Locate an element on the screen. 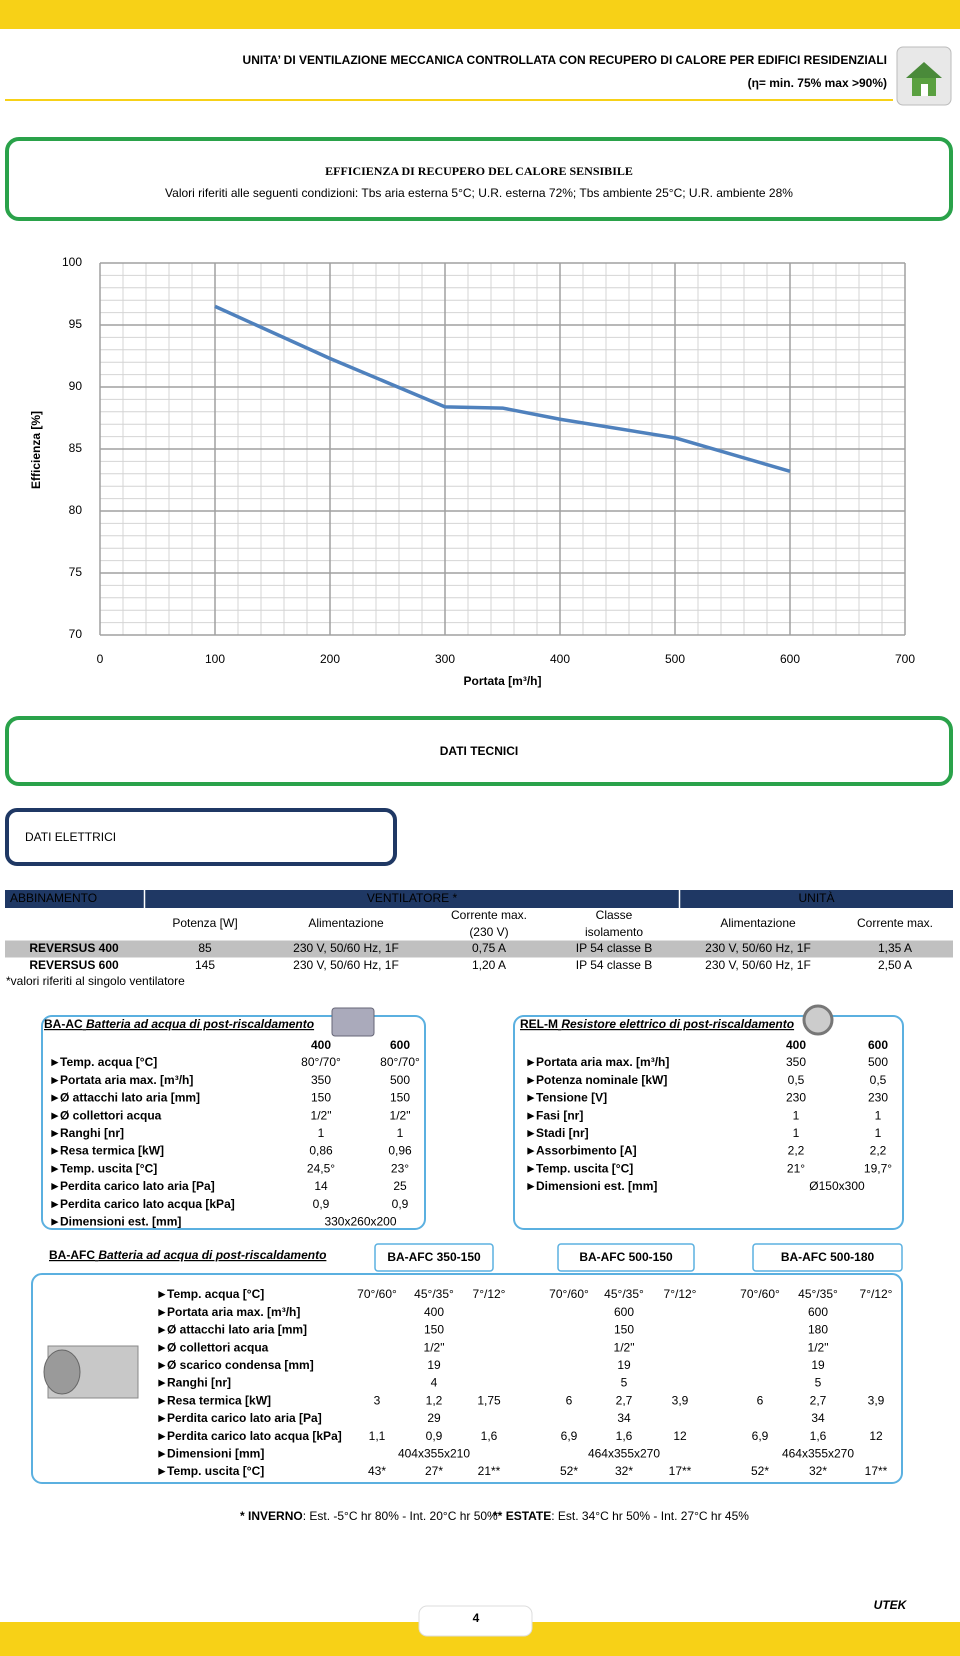 This screenshot has width=960, height=1656. row-label: Stadi [nr] is located at coordinates (562, 1133).